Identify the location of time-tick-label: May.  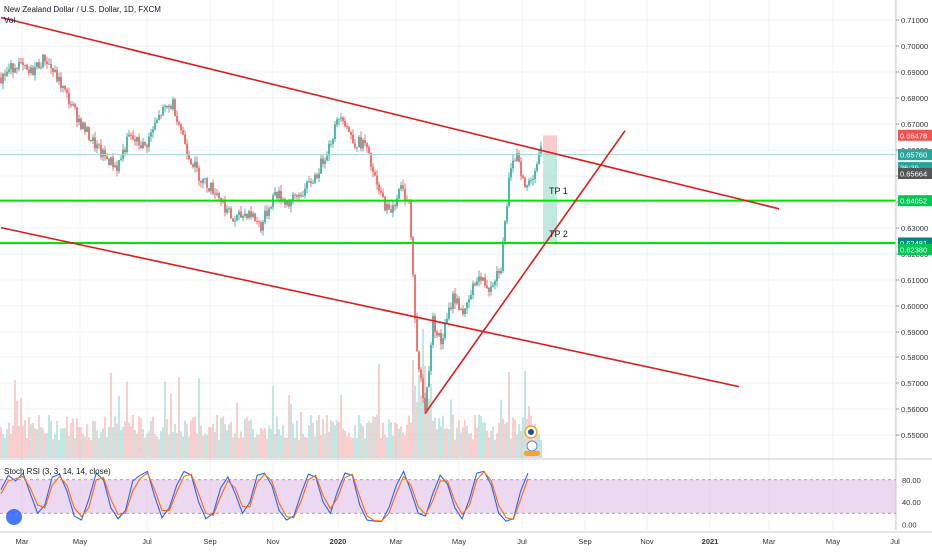
(80, 541).